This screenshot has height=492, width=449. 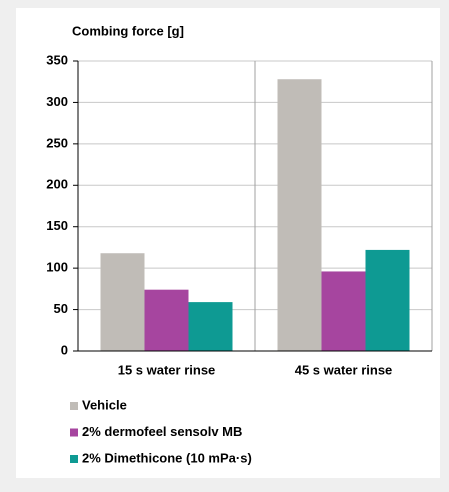 I want to click on legend-label: 2% Dimethicone (10 mPa·s), so click(x=167, y=457).